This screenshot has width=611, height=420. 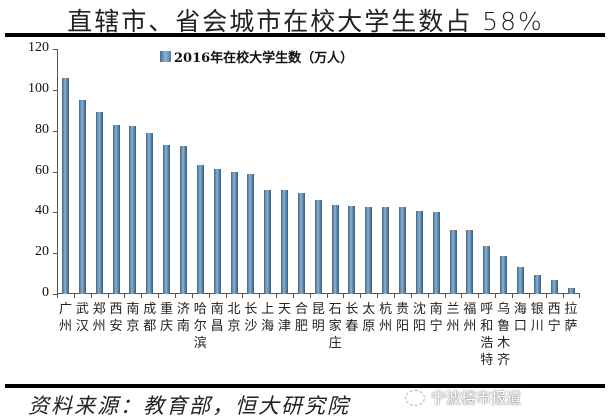 I want to click on bar-济南, so click(x=183, y=219).